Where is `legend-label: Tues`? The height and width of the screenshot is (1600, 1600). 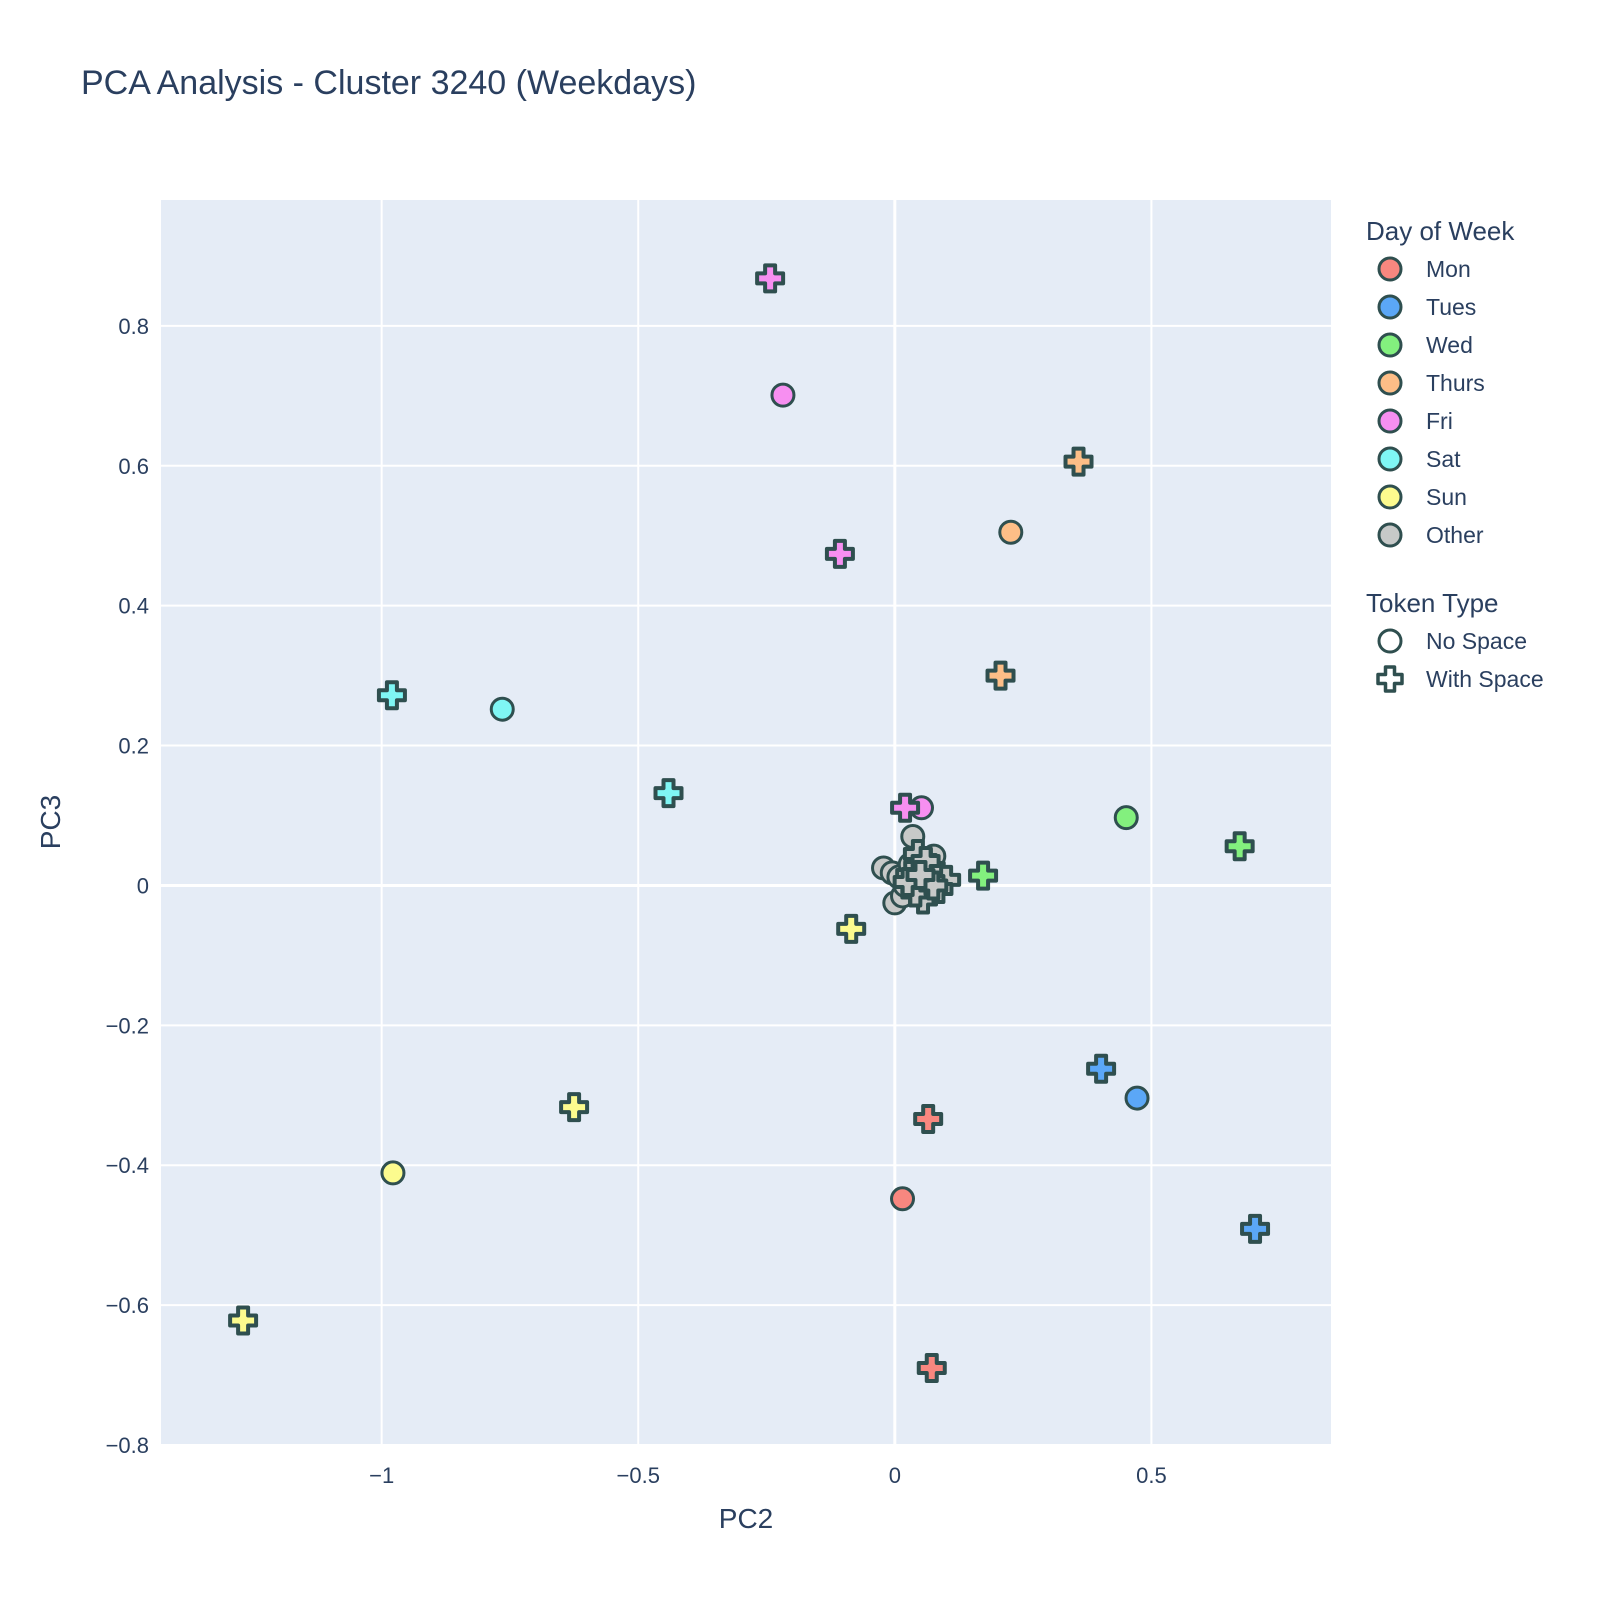
legend-label: Tues is located at coordinates (1451, 306).